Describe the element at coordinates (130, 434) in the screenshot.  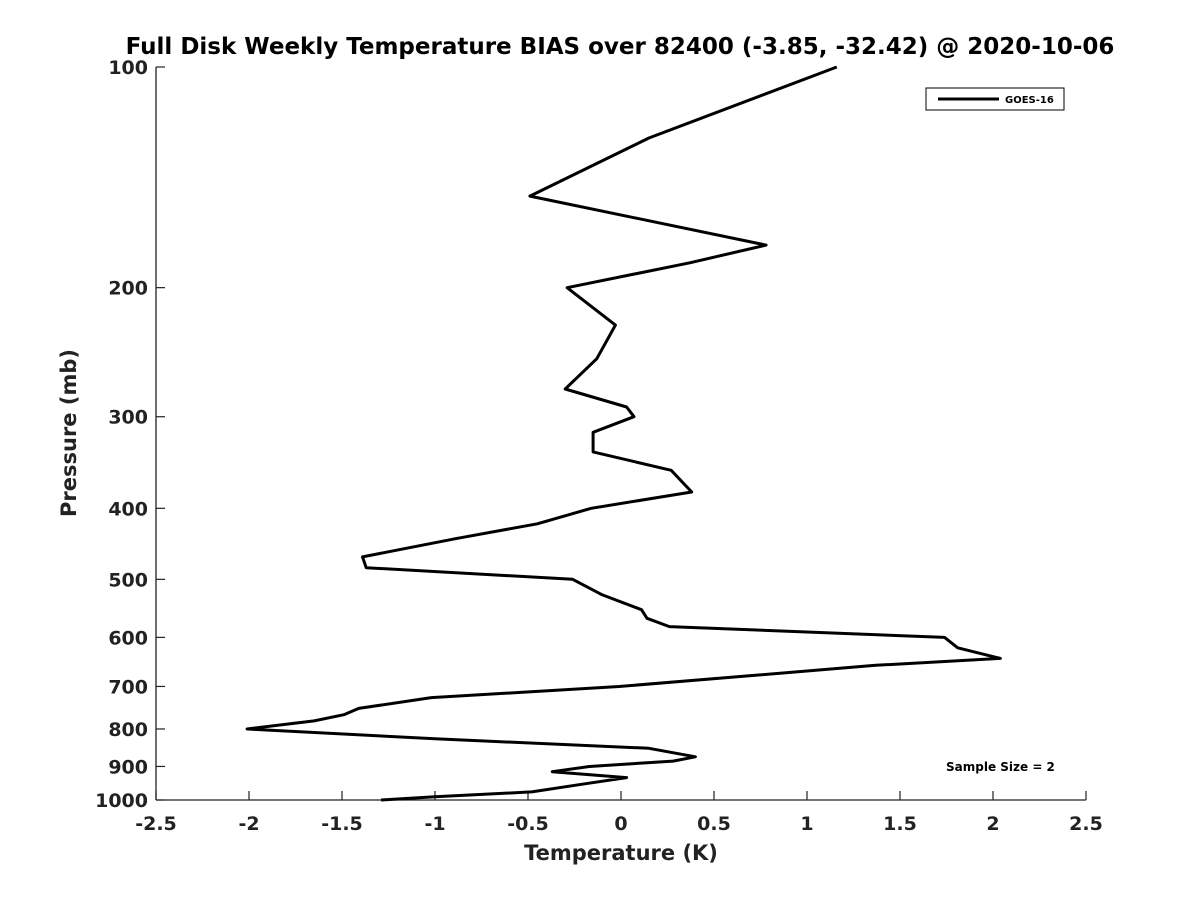
I see `y-axis-ticks: 100 200 300 400 500 600 700 800 900 1000` at that location.